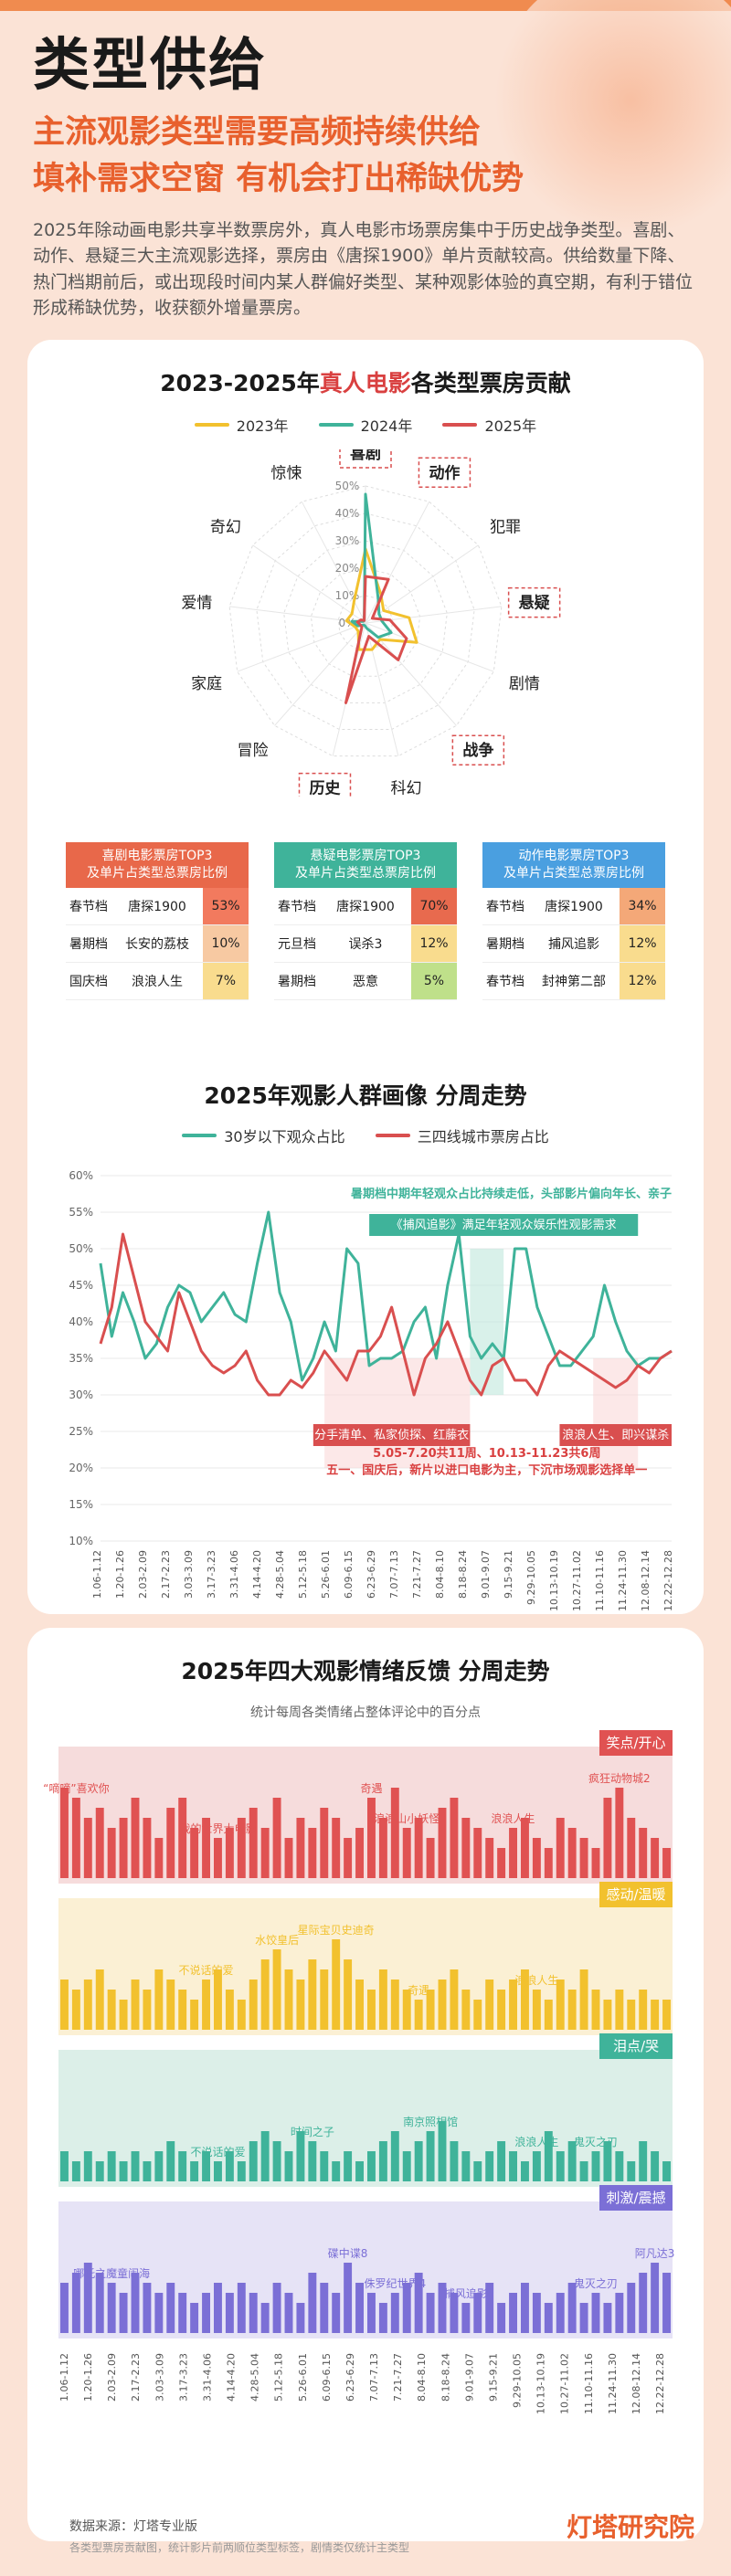  What do you see at coordinates (234, 1574) in the screenshot?
I see `line-x-tick: 3.31-4.06` at bounding box center [234, 1574].